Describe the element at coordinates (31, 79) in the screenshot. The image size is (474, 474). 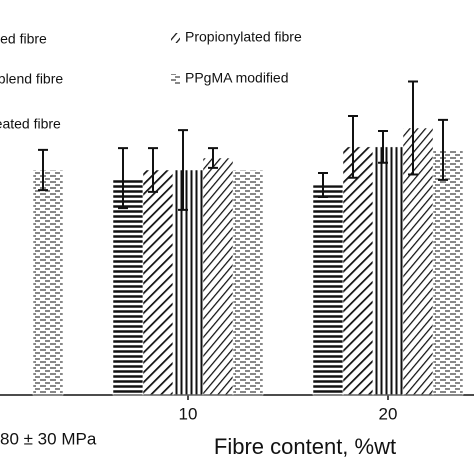
I see `legend-label: . blend fibre` at that location.